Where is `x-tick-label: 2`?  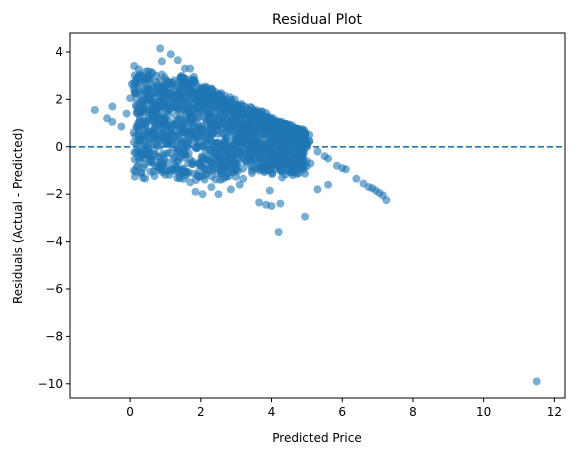 x-tick-label: 2 is located at coordinates (201, 412).